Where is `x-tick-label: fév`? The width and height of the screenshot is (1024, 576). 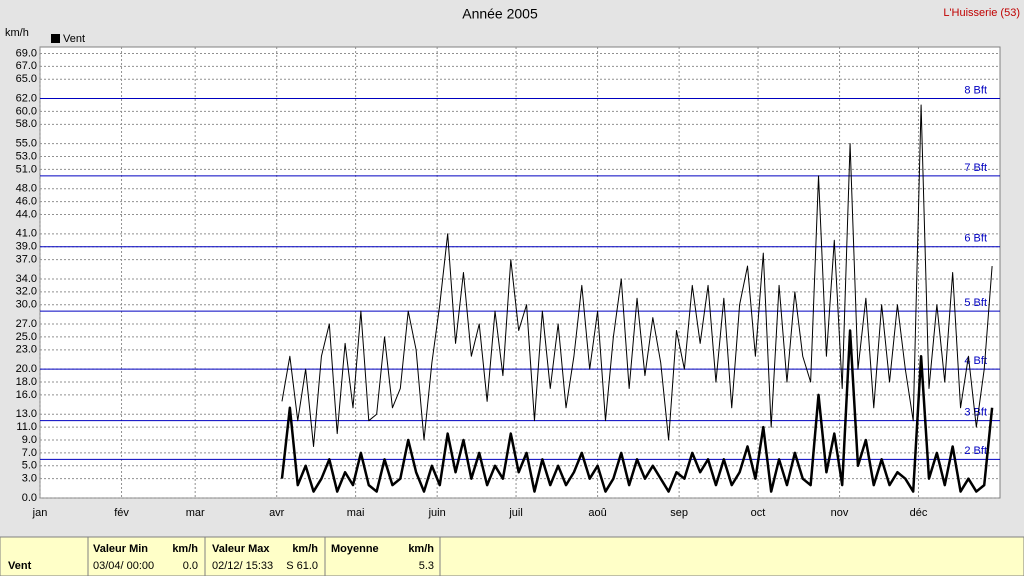
x-tick-label: fév is located at coordinates (121, 513).